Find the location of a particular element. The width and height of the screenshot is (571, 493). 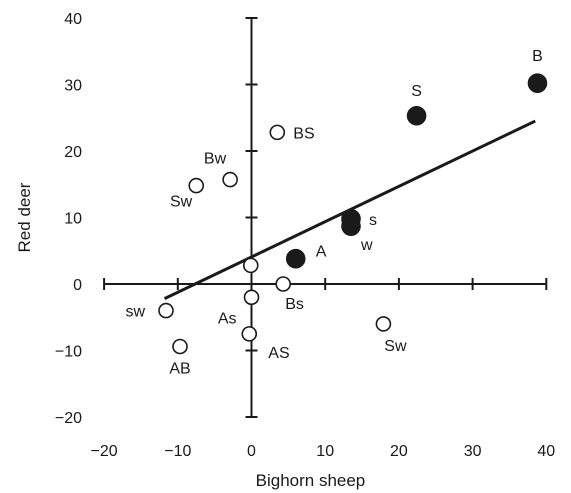

data-point-label: w is located at coordinates (366, 245).